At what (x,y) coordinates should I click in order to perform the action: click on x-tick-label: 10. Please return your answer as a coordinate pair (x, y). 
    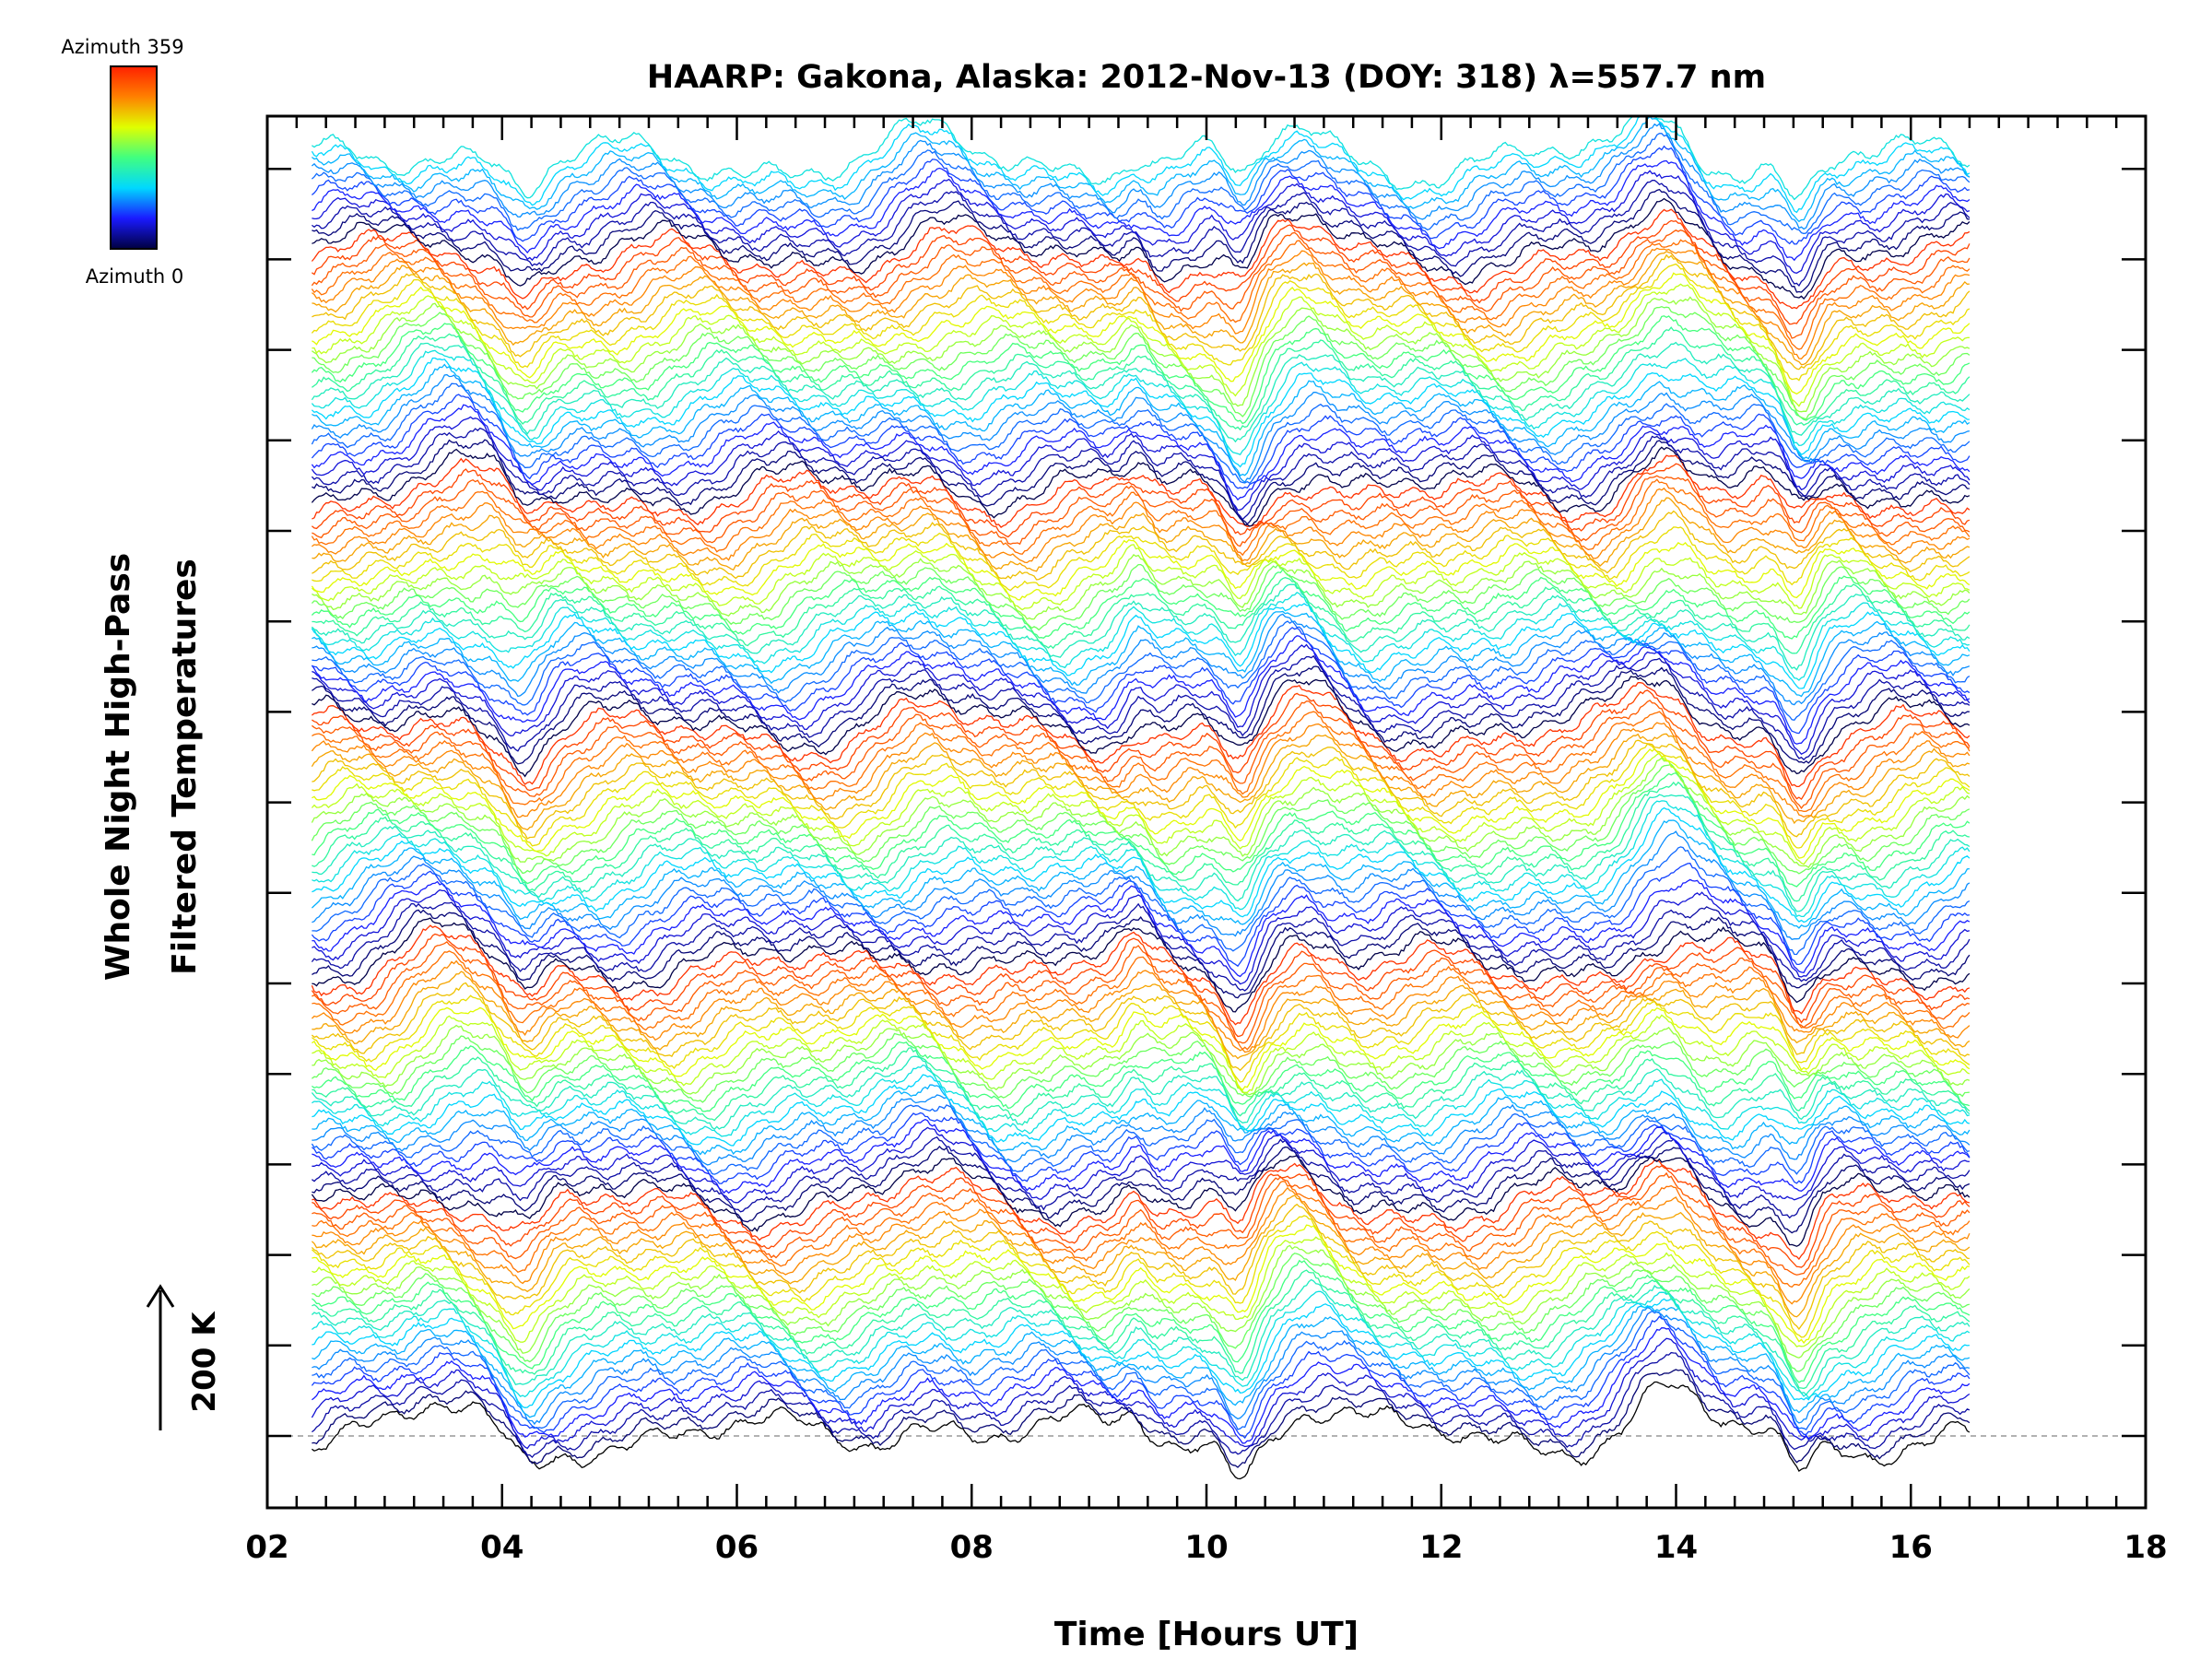
    Looking at the image, I should click on (1206, 1547).